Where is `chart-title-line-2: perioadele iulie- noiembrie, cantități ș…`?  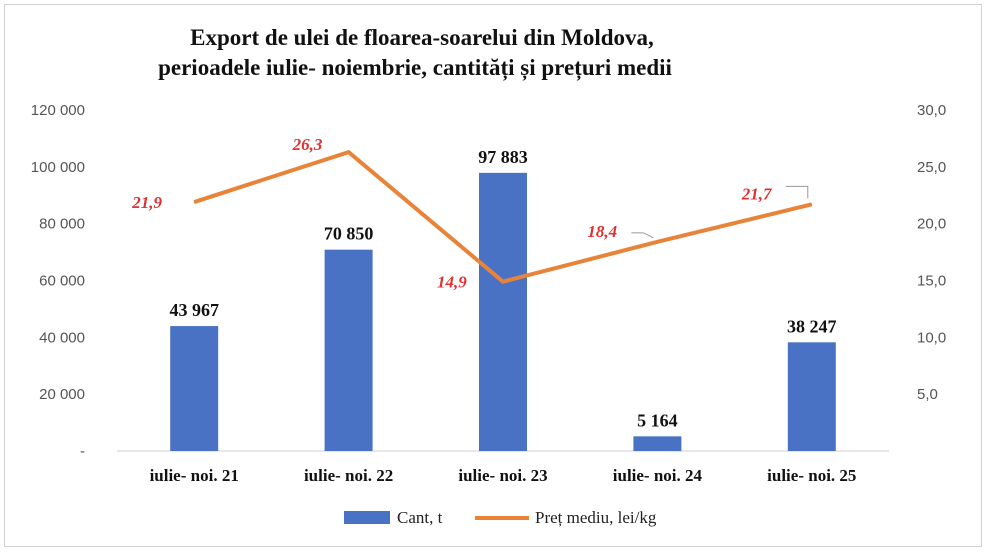
chart-title-line-2: perioadele iulie- noiembrie, cantități ș… is located at coordinates (415, 68).